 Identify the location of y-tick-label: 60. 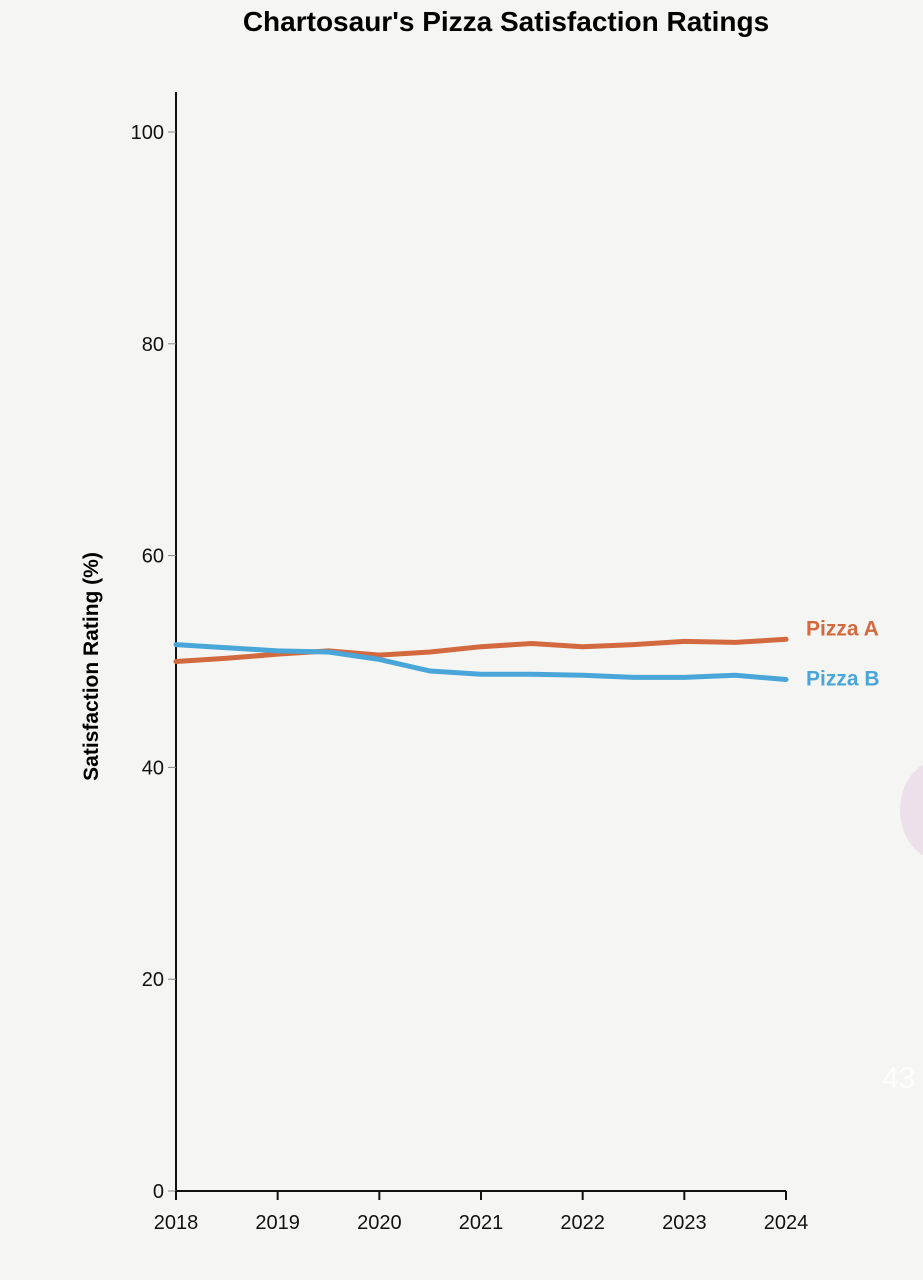
(153, 557).